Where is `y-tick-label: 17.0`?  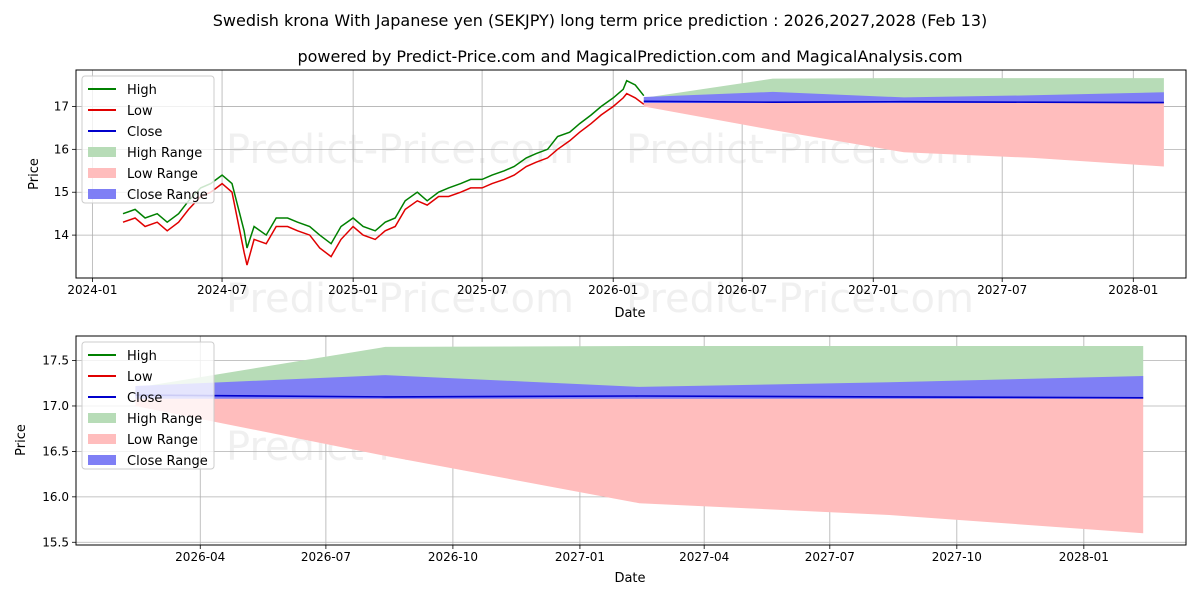 y-tick-label: 17.0 is located at coordinates (55, 406).